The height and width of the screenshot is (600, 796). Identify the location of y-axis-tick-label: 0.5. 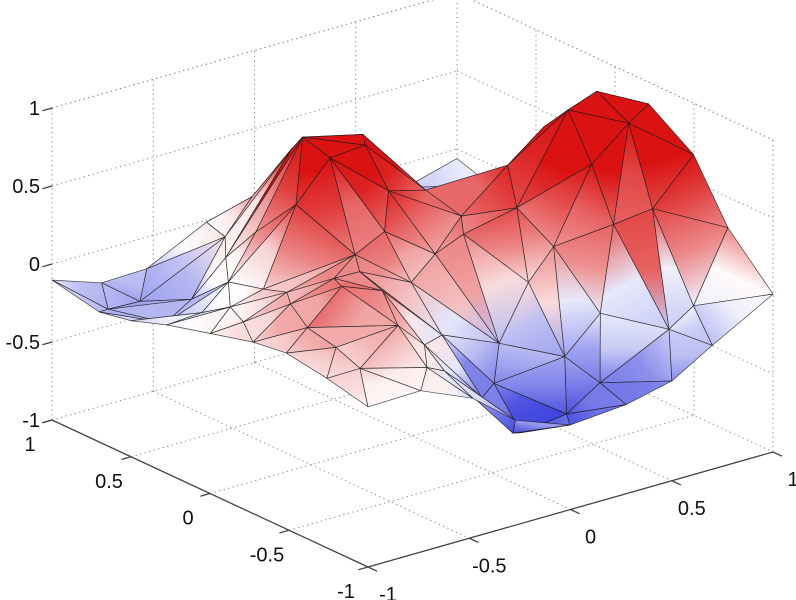
(109, 482).